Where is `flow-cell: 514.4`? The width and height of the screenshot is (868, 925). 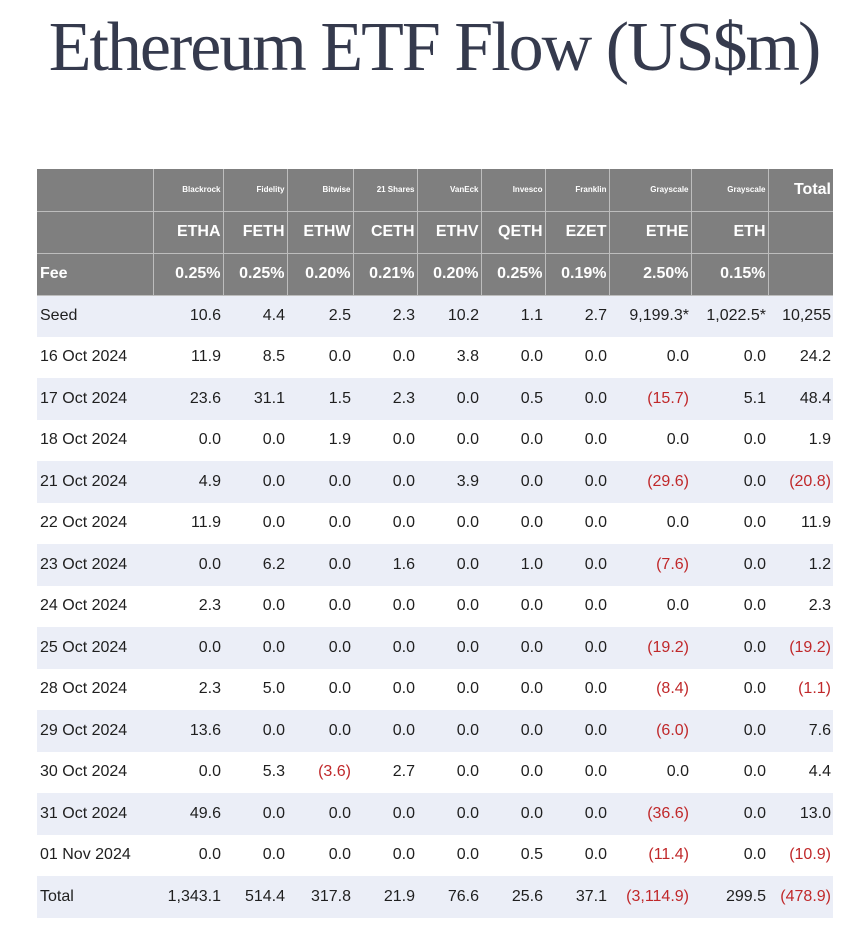
flow-cell: 514.4 is located at coordinates (255, 897).